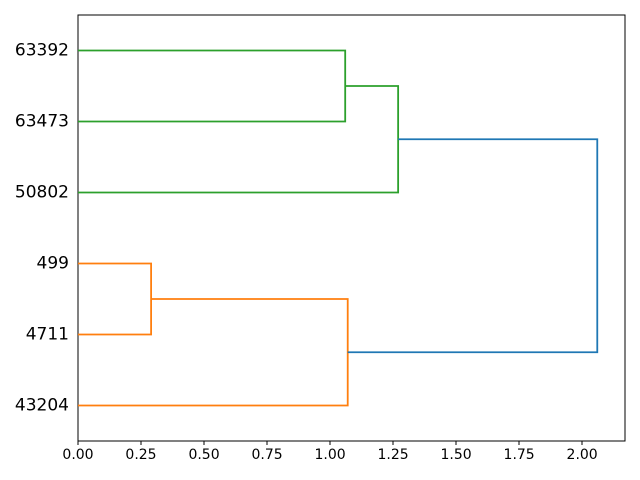 The width and height of the screenshot is (640, 480). I want to click on x-tick-label: 1.50, so click(456, 455).